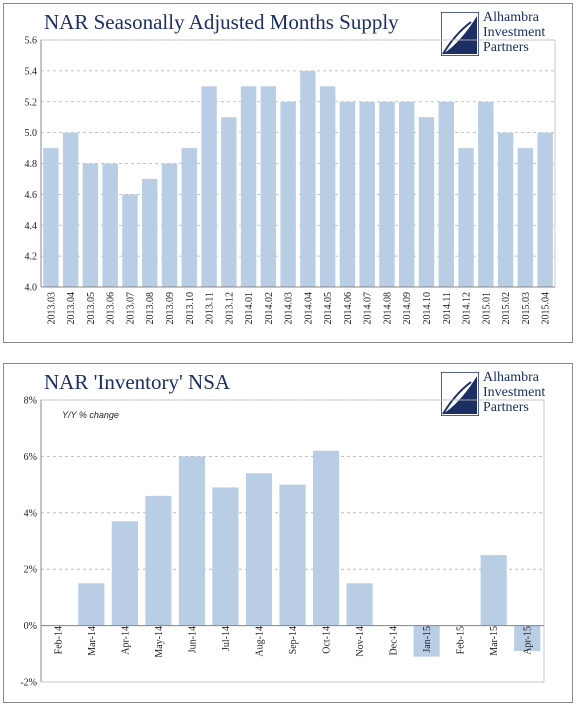 The width and height of the screenshot is (577, 706). Describe the element at coordinates (31, 288) in the screenshot. I see `y-tick-label: 4.0` at that location.